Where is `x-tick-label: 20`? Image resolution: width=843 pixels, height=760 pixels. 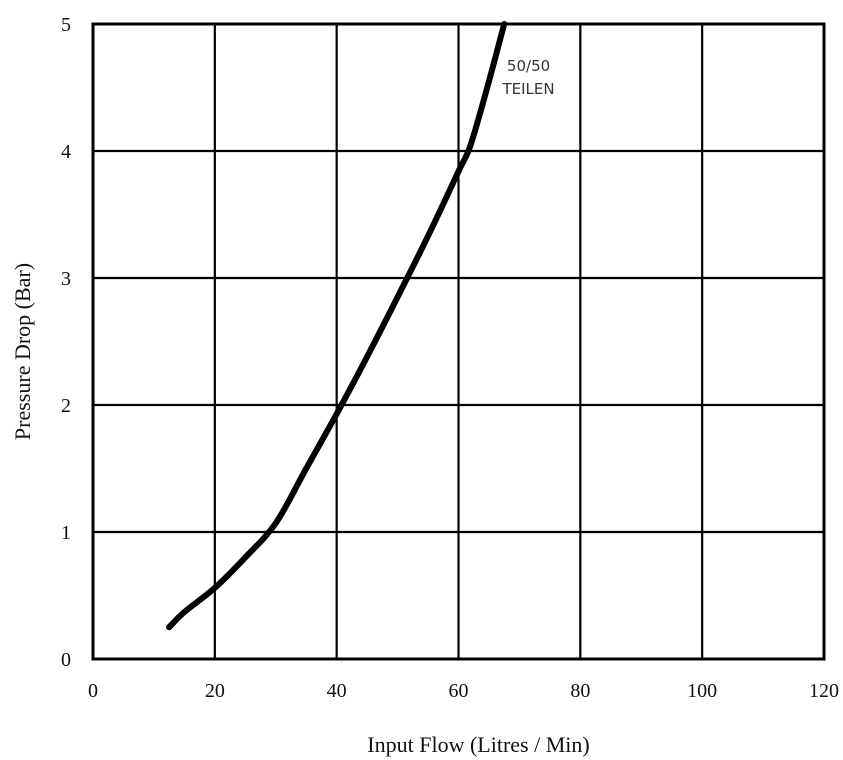
x-tick-label: 20 is located at coordinates (215, 691).